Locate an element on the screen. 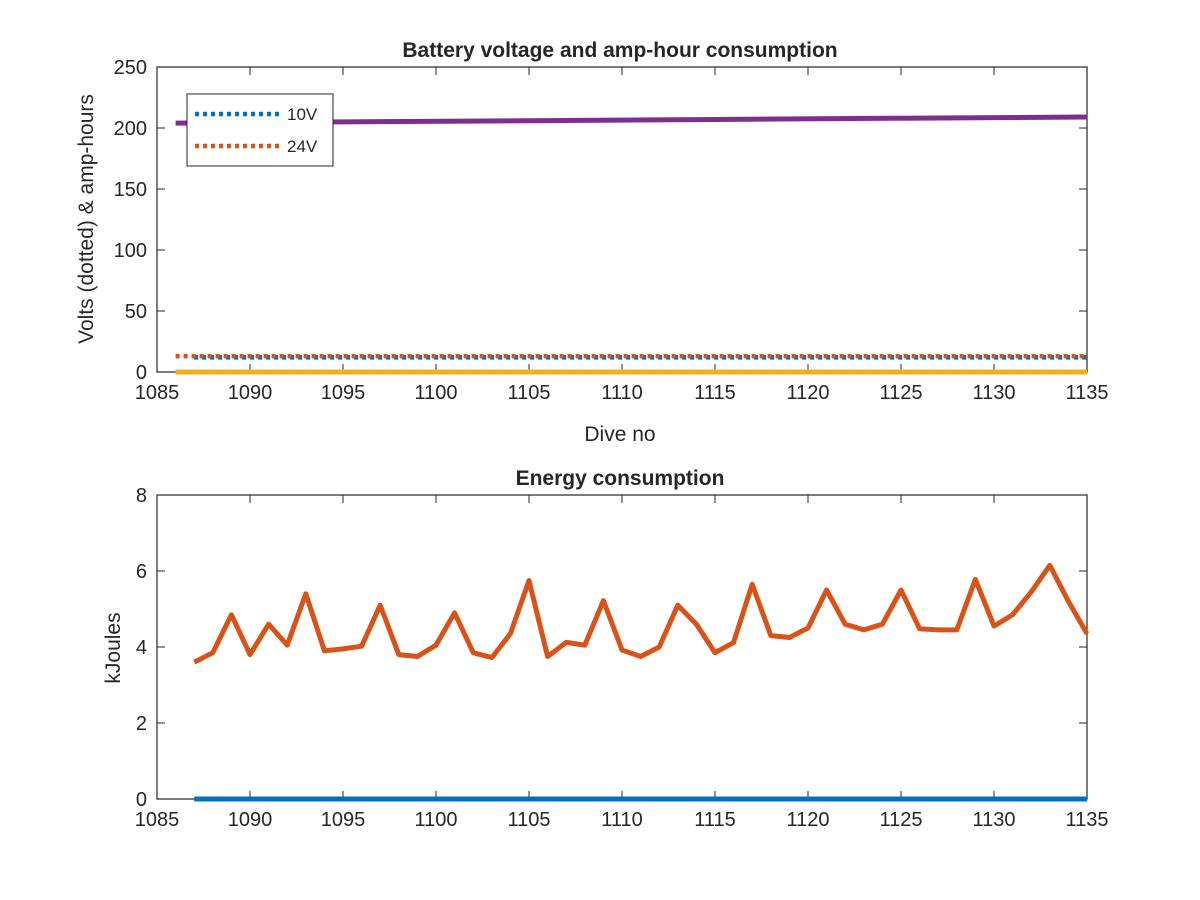 This screenshot has height=900, width=1200. top-chart-ytick-label: 100 is located at coordinates (130, 251).